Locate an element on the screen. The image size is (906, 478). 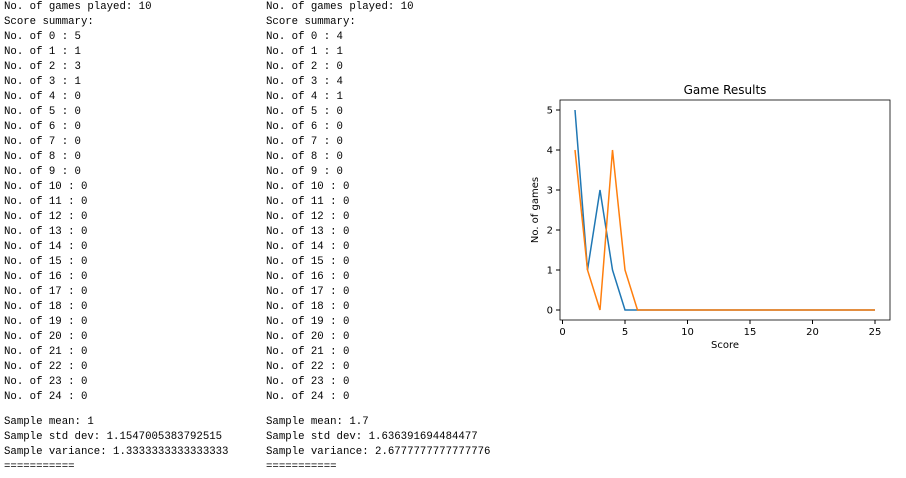
y-tick-label: 2 is located at coordinates (550, 231).